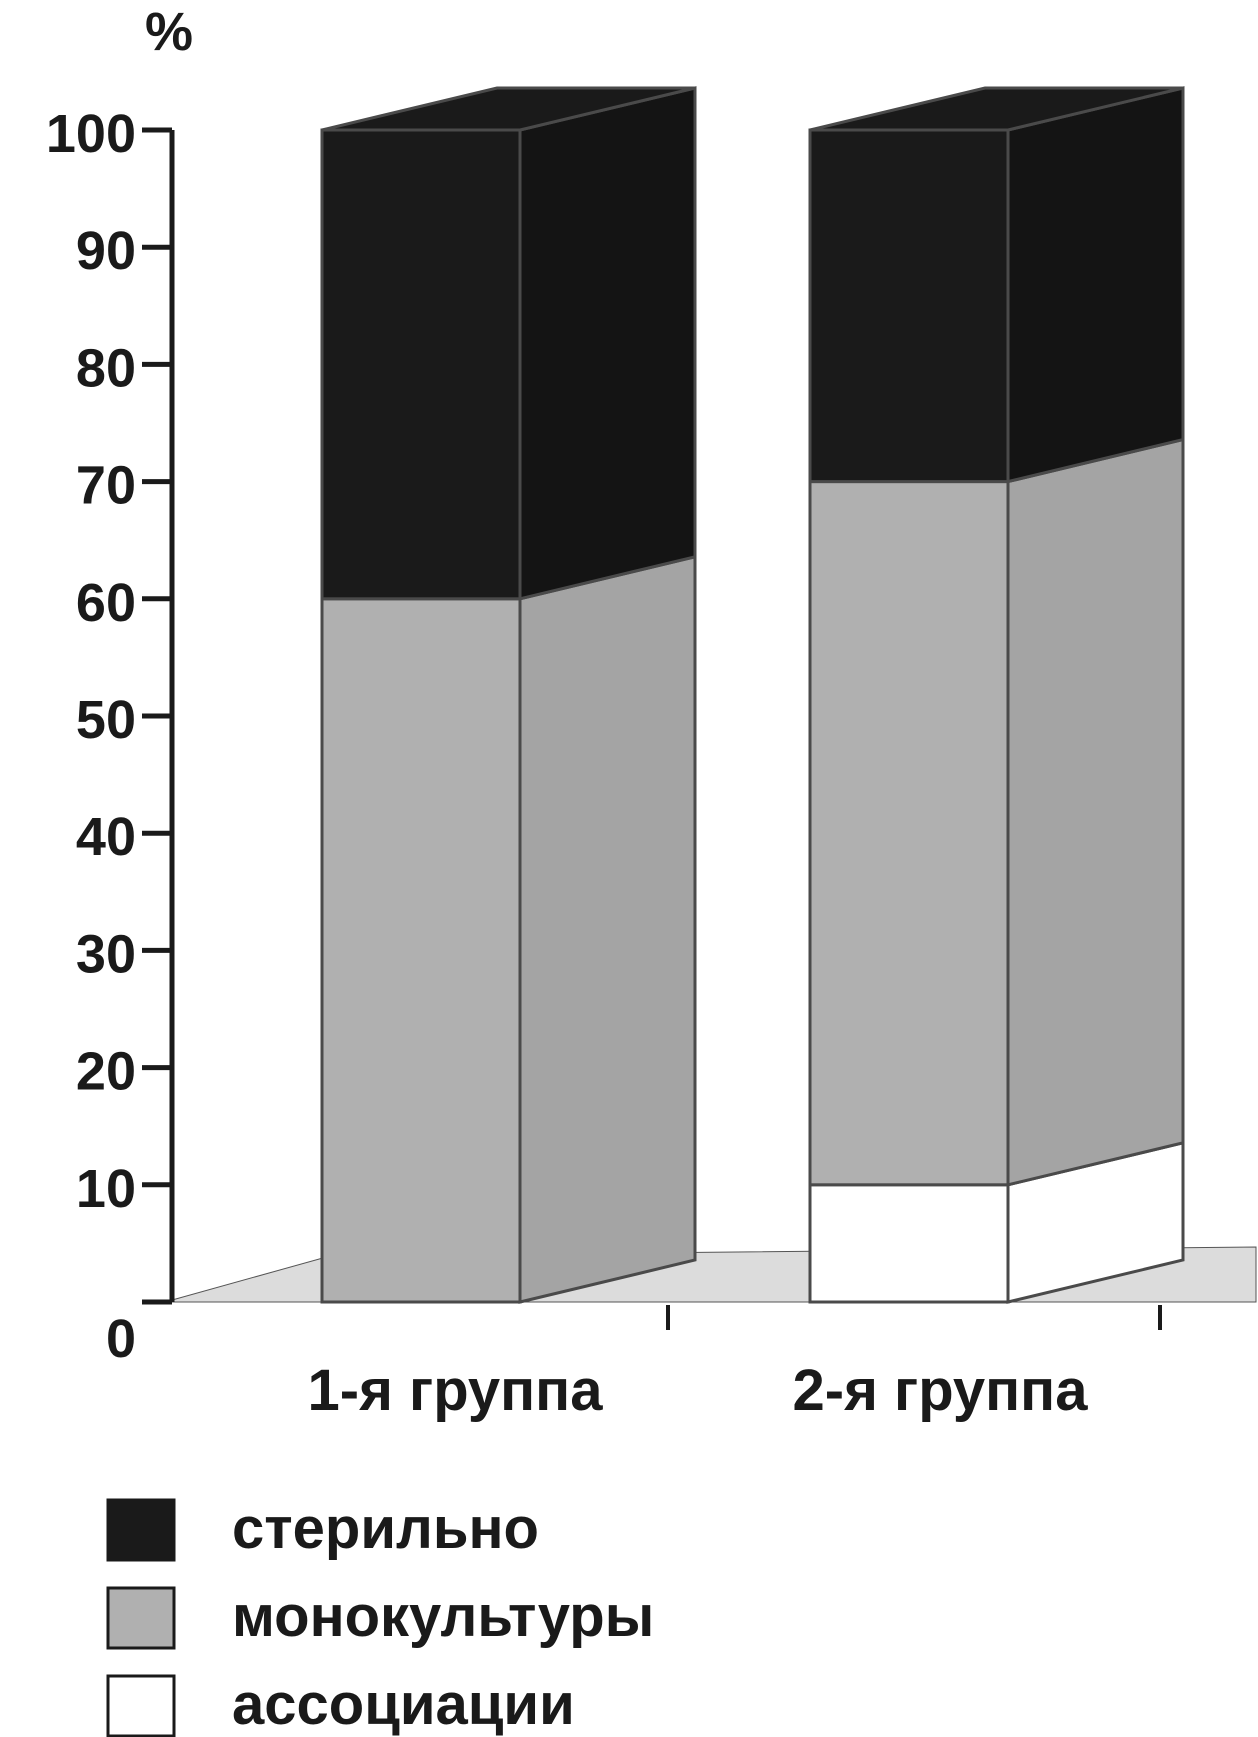 The height and width of the screenshot is (1737, 1258). Describe the element at coordinates (169, 32) in the screenshot. I see `y-axis-unit-label: %` at that location.